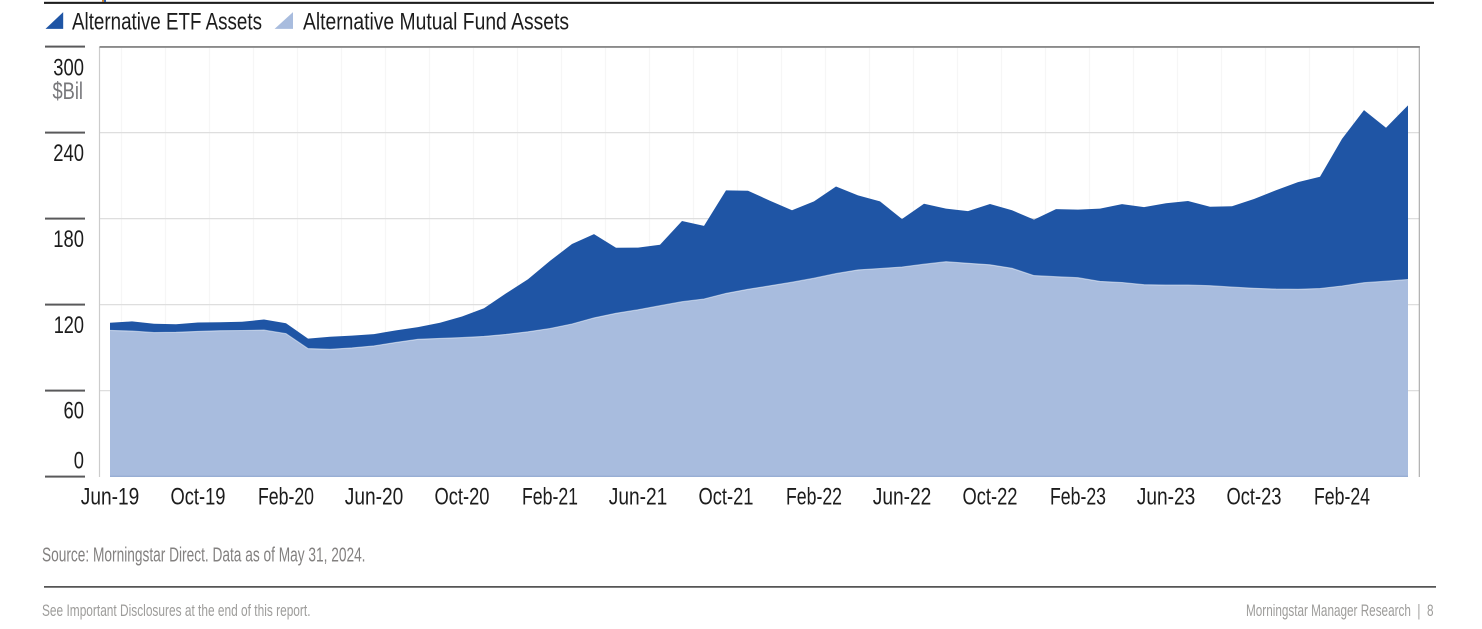 Image resolution: width=1482 pixels, height=629 pixels. Describe the element at coordinates (68, 153) in the screenshot. I see `svg-text: 240` at that location.